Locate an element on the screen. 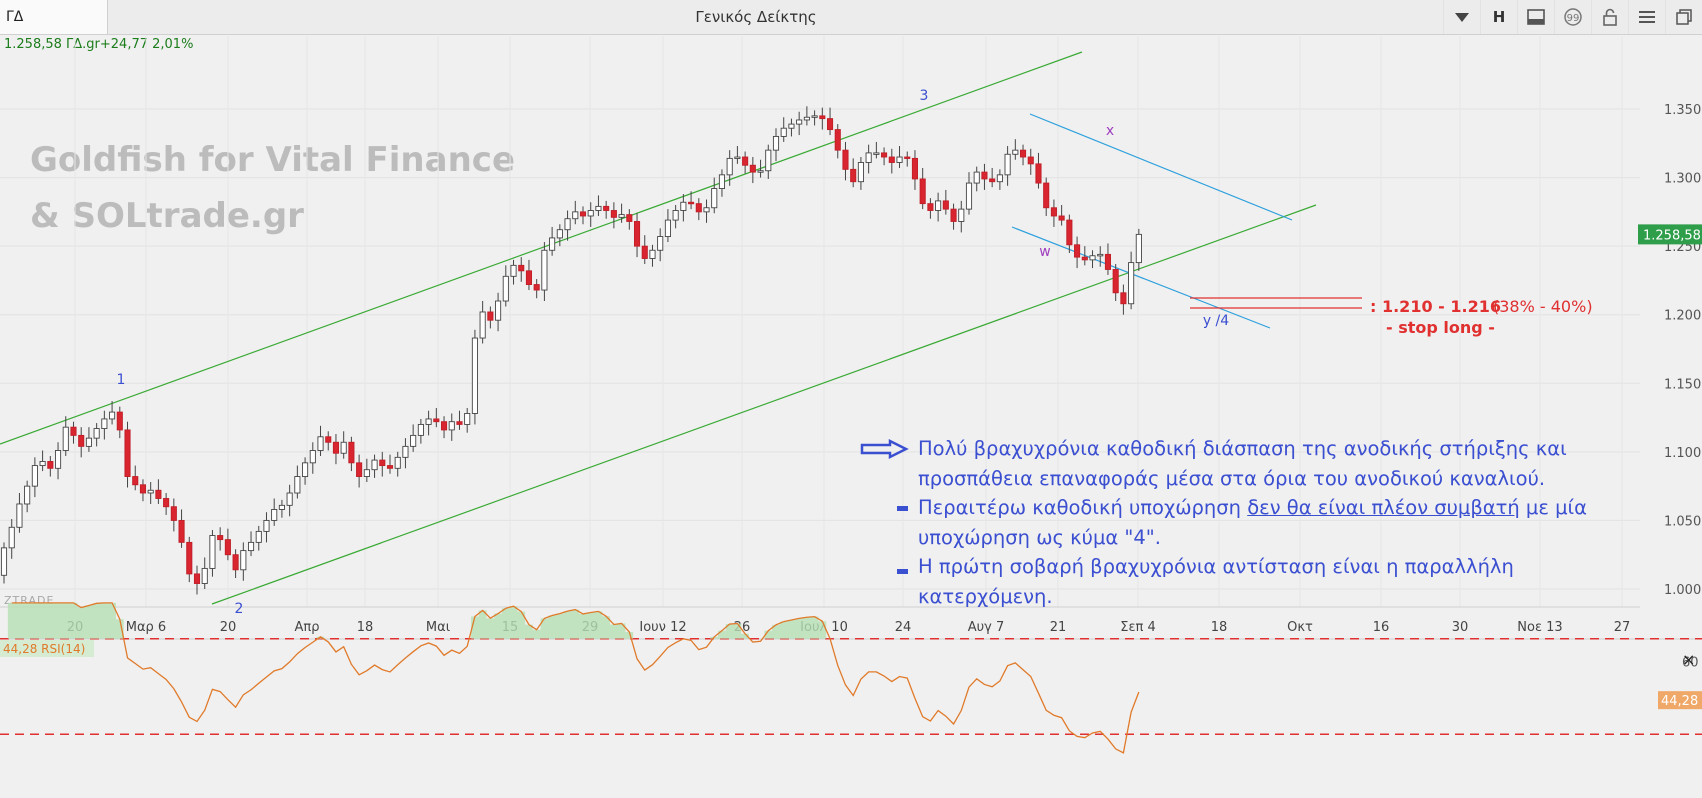 The width and height of the screenshot is (1702, 798). x-tick-label: Μαρ 6 is located at coordinates (146, 627).